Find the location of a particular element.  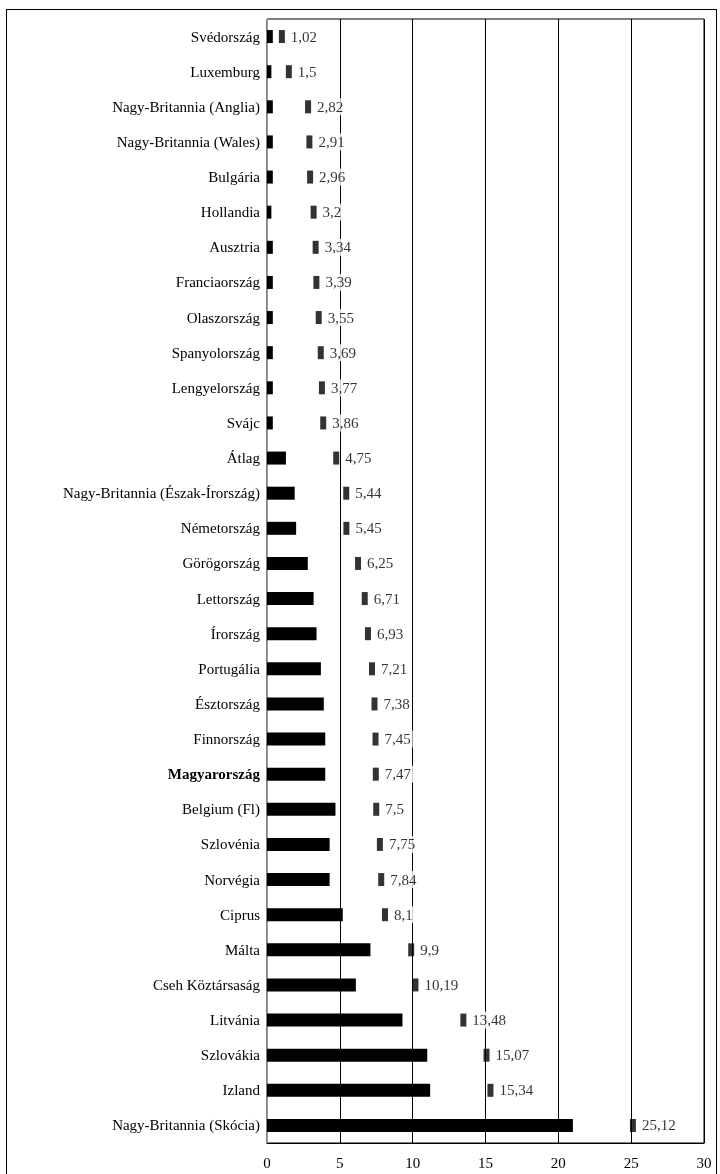

data-label: 3,69 is located at coordinates (342, 352).